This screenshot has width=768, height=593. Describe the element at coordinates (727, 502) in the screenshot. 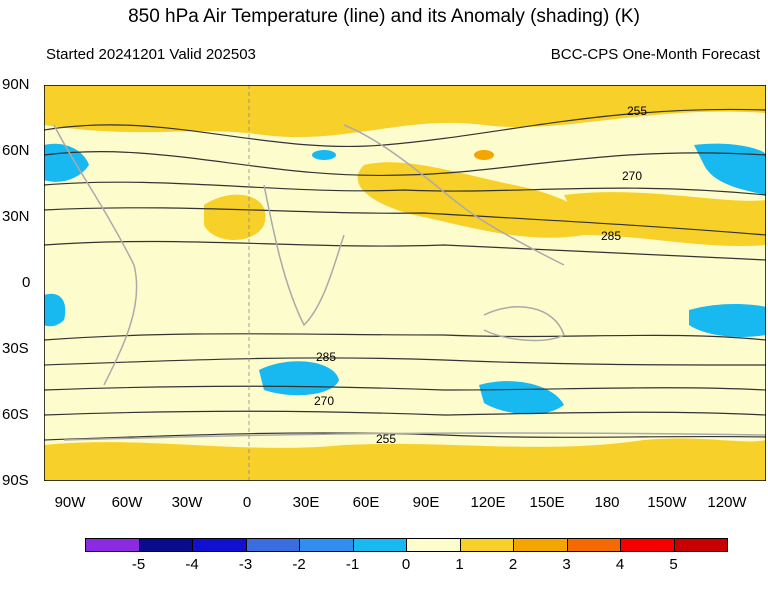

I see `lon-label: 120W` at that location.